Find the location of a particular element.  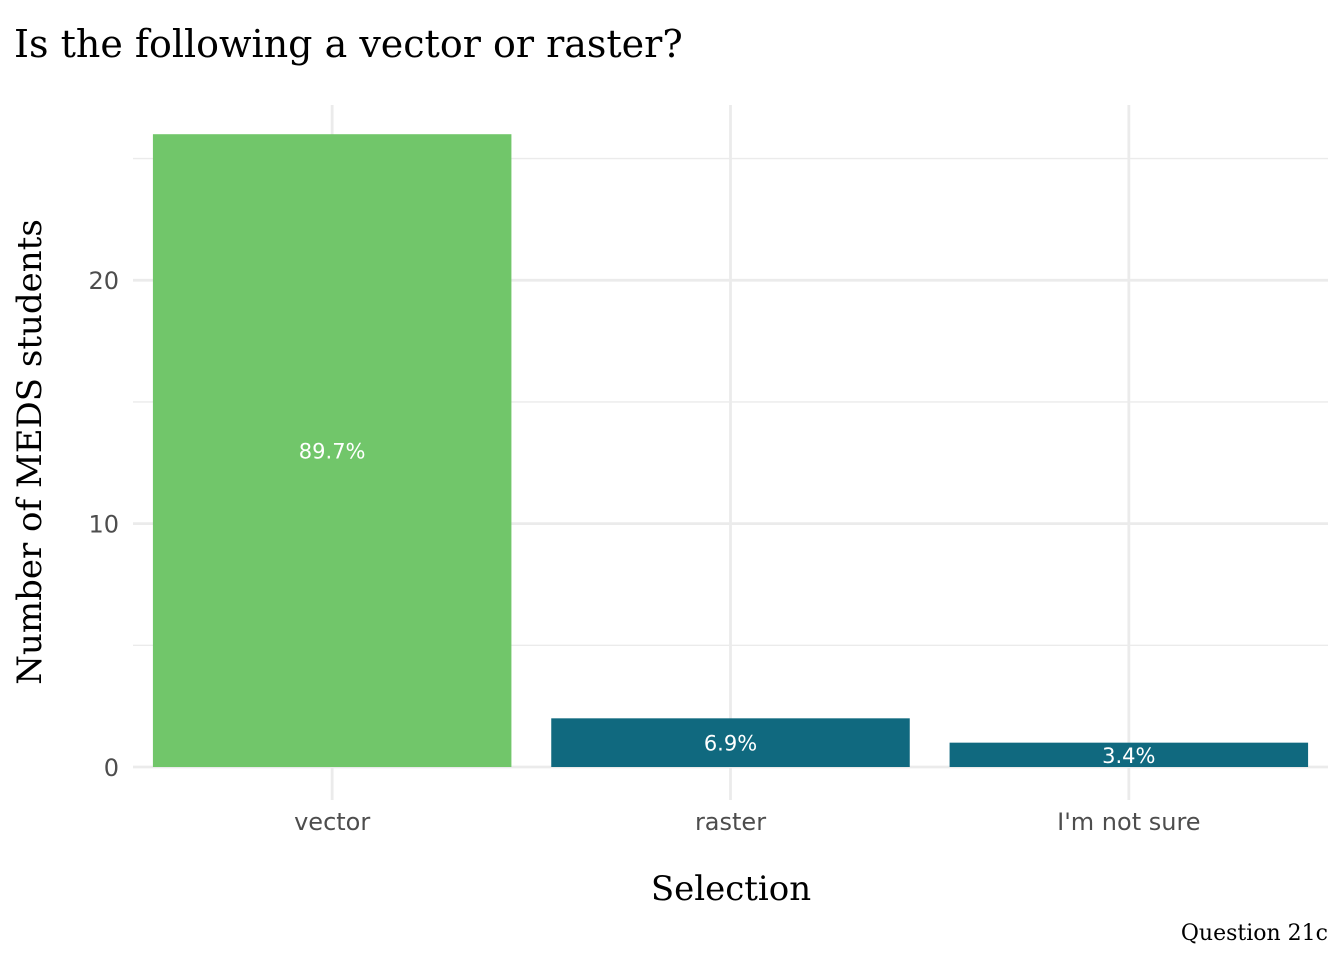

x-tick-label: raster is located at coordinates (730, 822).